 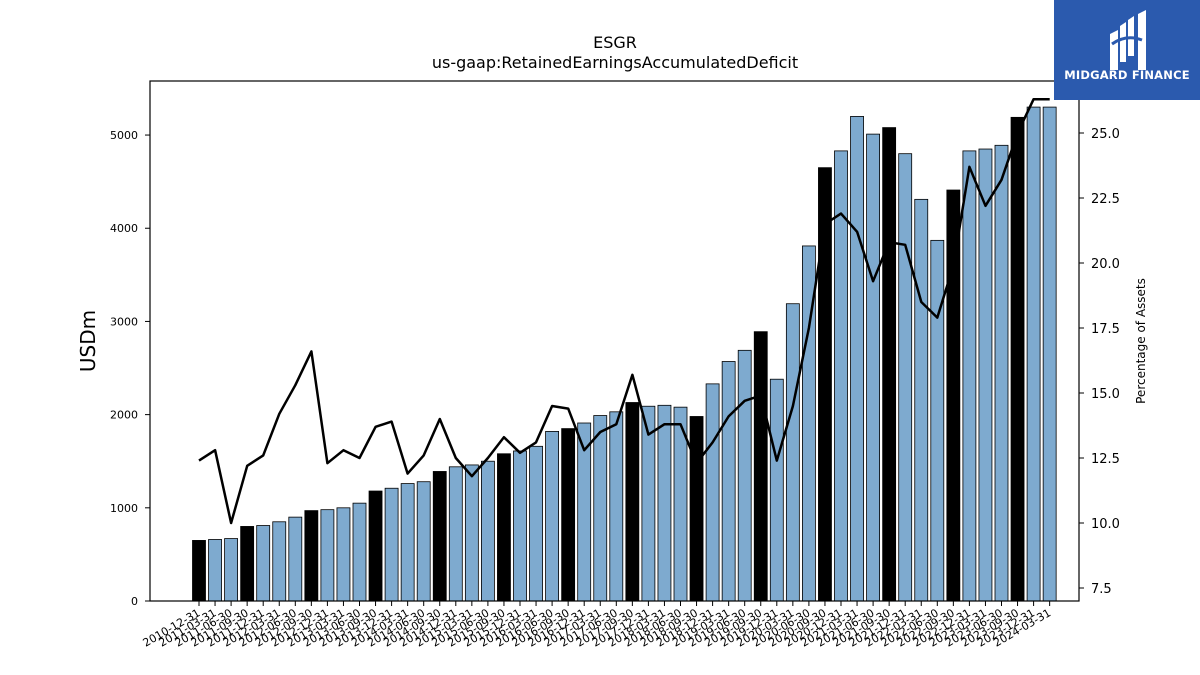 What do you see at coordinates (88, 341) in the screenshot?
I see `y-axis-label: USDm` at bounding box center [88, 341].